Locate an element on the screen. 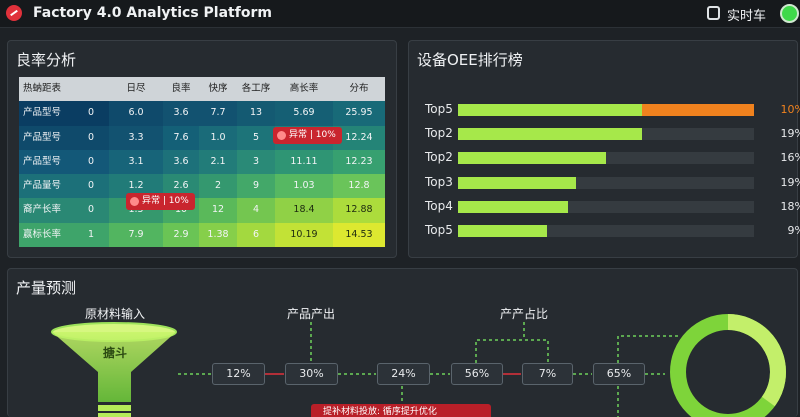  heat-cell: 6 is located at coordinates (256, 235).